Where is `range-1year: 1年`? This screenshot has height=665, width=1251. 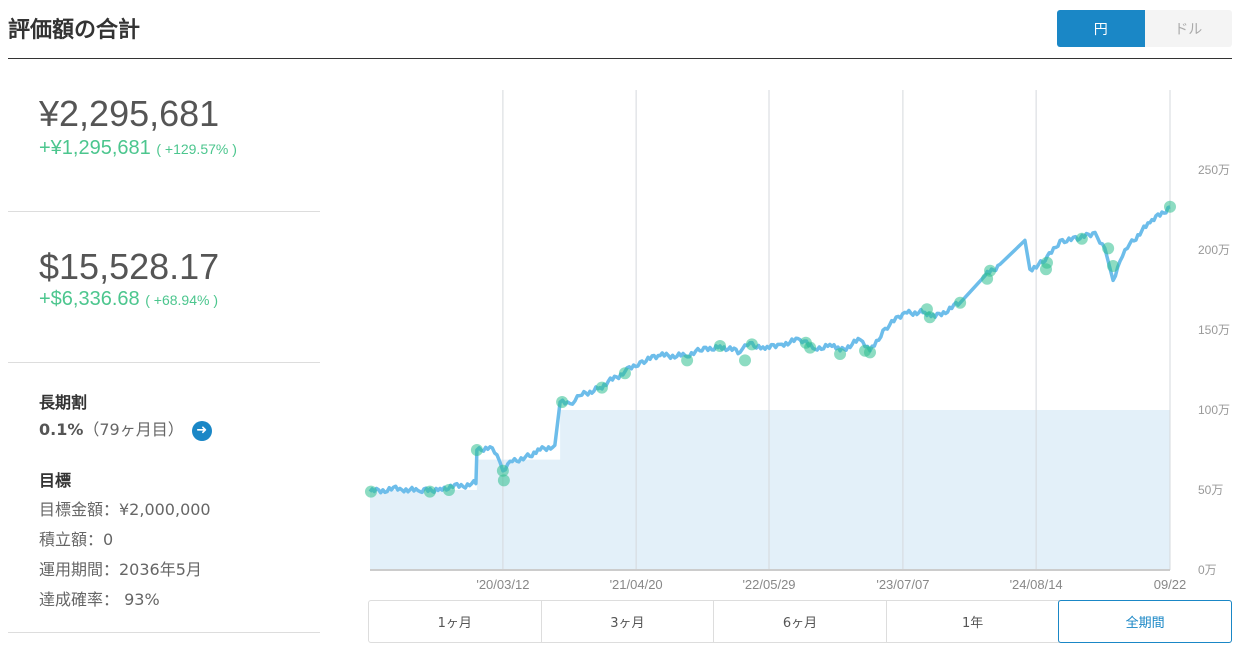 range-1year: 1年 is located at coordinates (973, 621).